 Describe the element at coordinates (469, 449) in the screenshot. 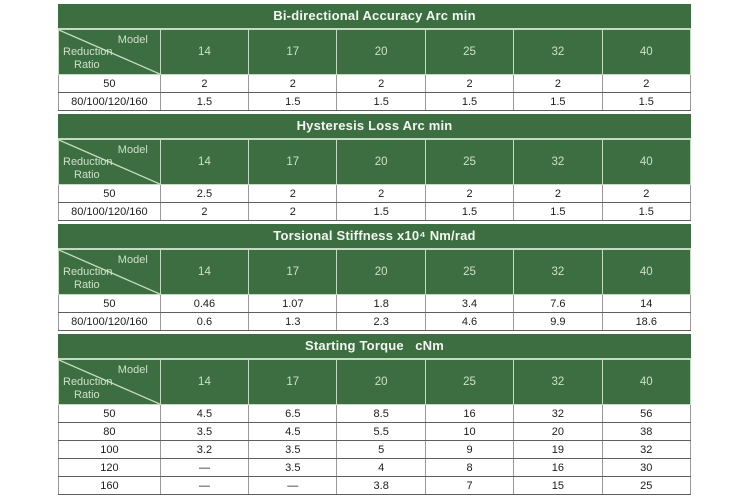

I see `data-cell: 9` at that location.